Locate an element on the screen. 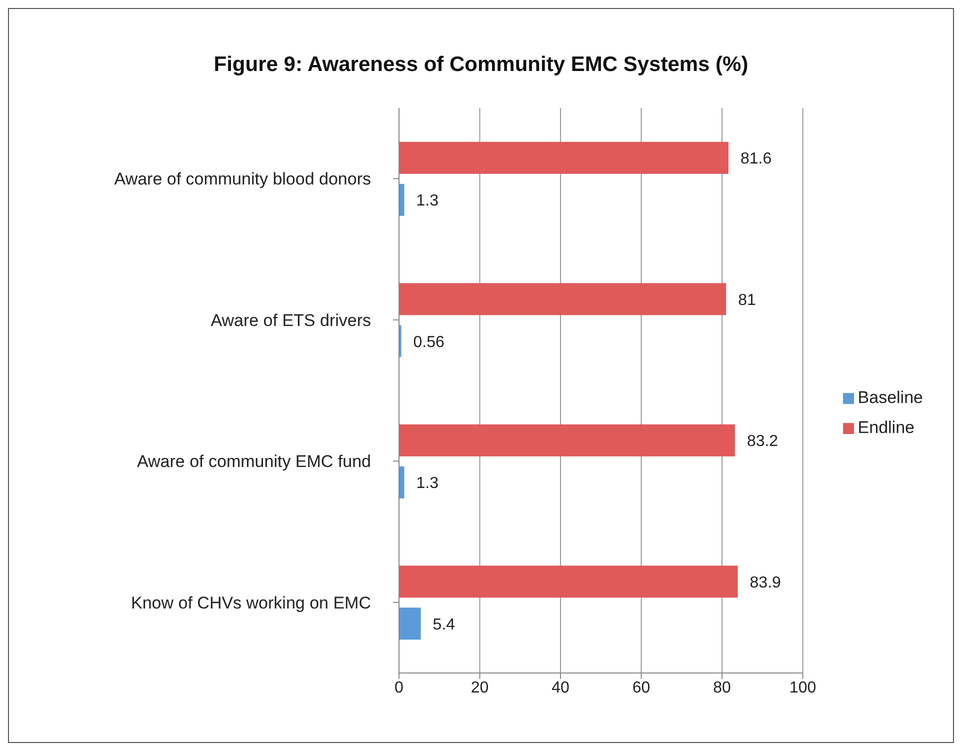 This screenshot has width=962, height=751. data-label: 83.9 is located at coordinates (766, 583).